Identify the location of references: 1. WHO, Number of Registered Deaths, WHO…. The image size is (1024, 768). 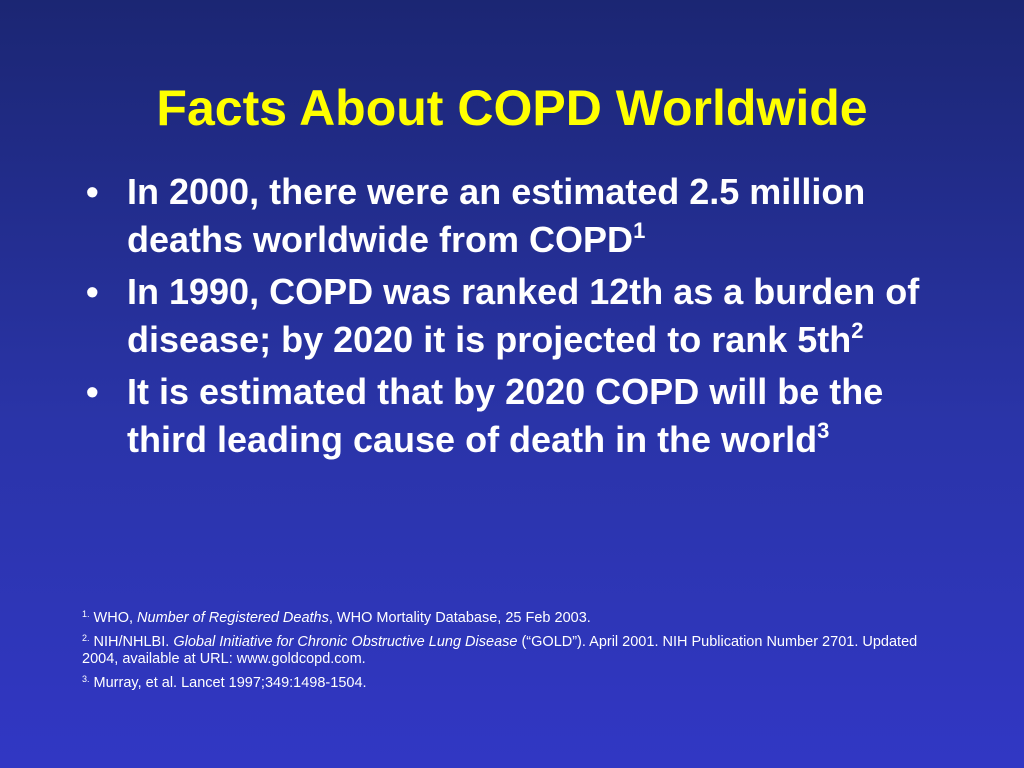
(512, 654).